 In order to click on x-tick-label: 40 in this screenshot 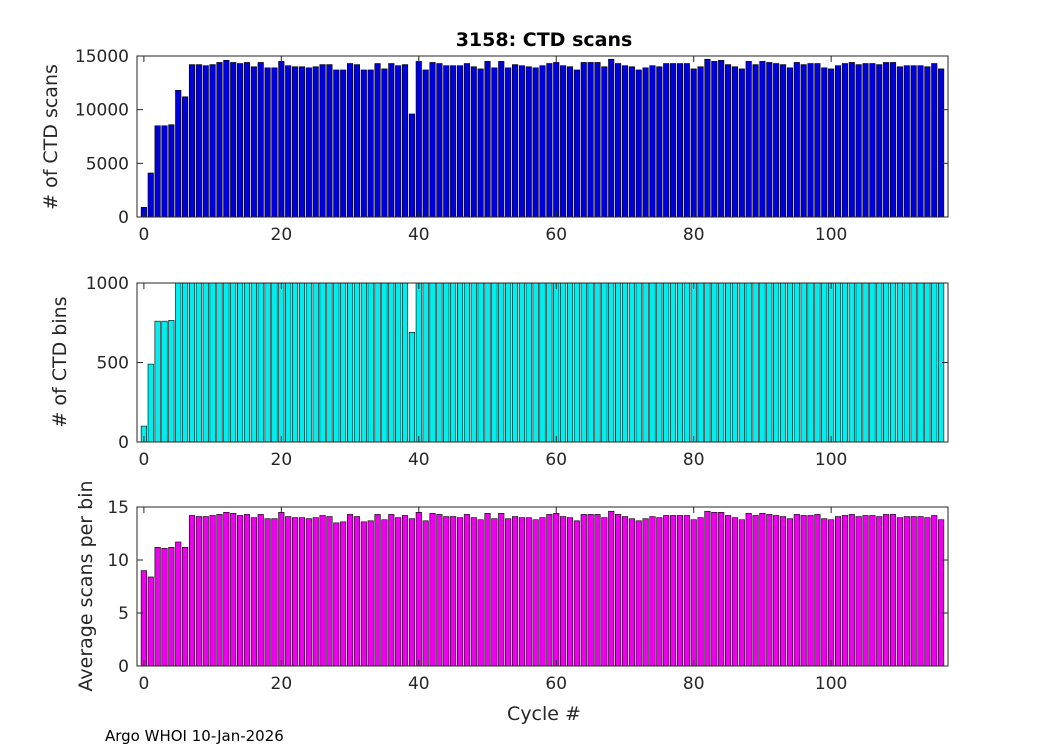, I will do `click(419, 460)`.